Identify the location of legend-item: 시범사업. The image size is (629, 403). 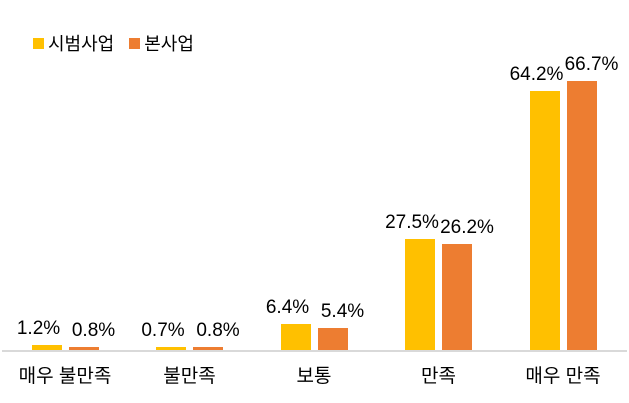
(73, 43).